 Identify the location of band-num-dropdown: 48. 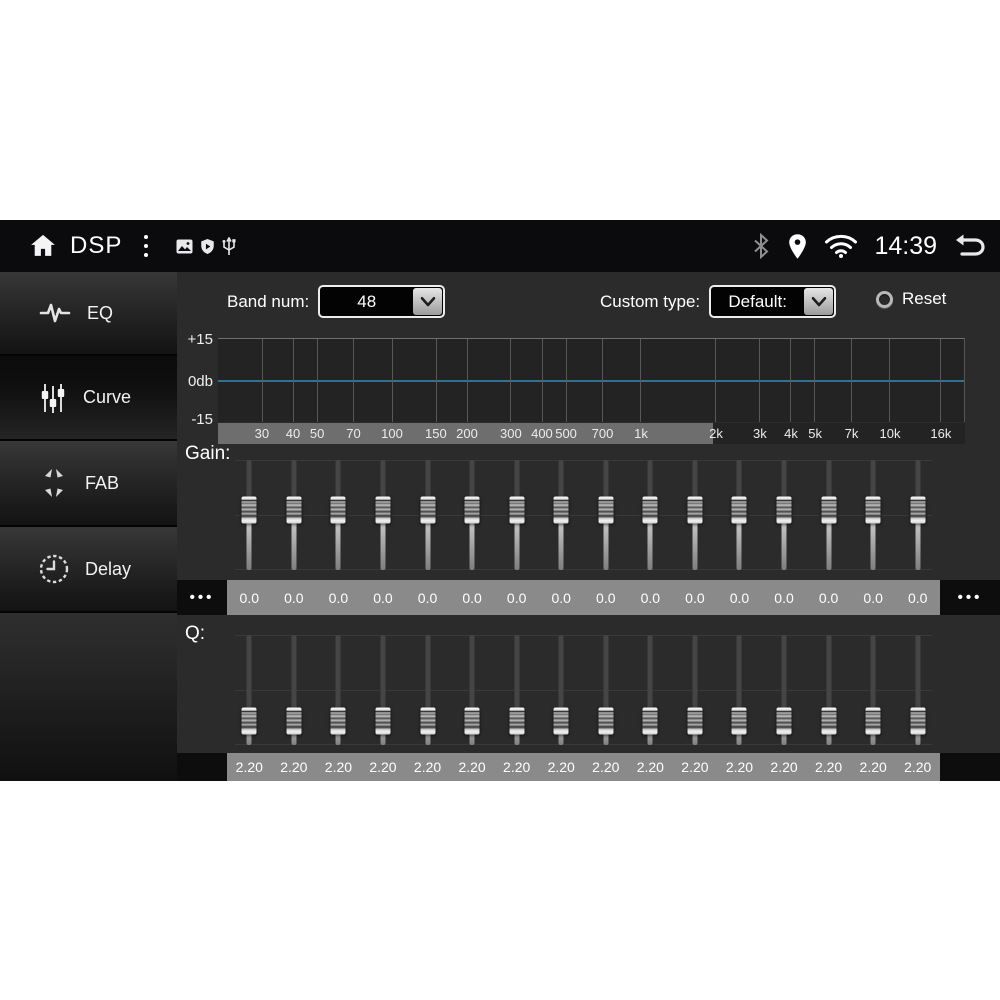
(382, 301).